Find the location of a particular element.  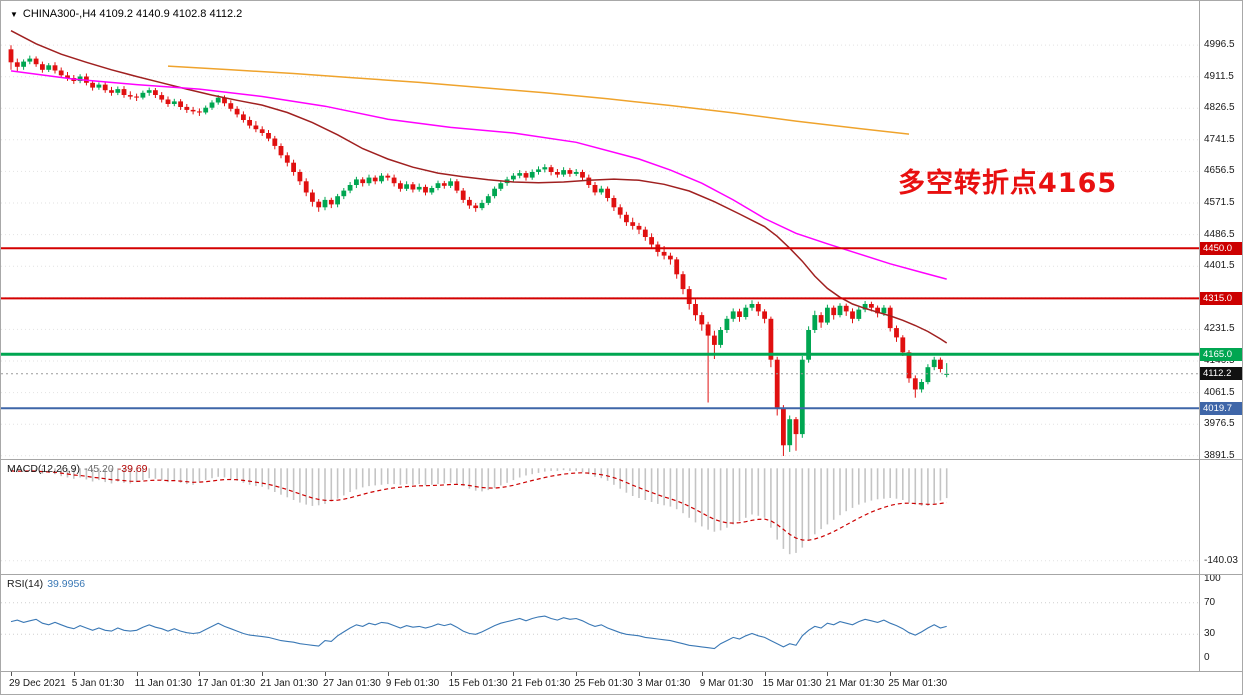

rsi-label-name: RSI(14) is located at coordinates (25, 584).